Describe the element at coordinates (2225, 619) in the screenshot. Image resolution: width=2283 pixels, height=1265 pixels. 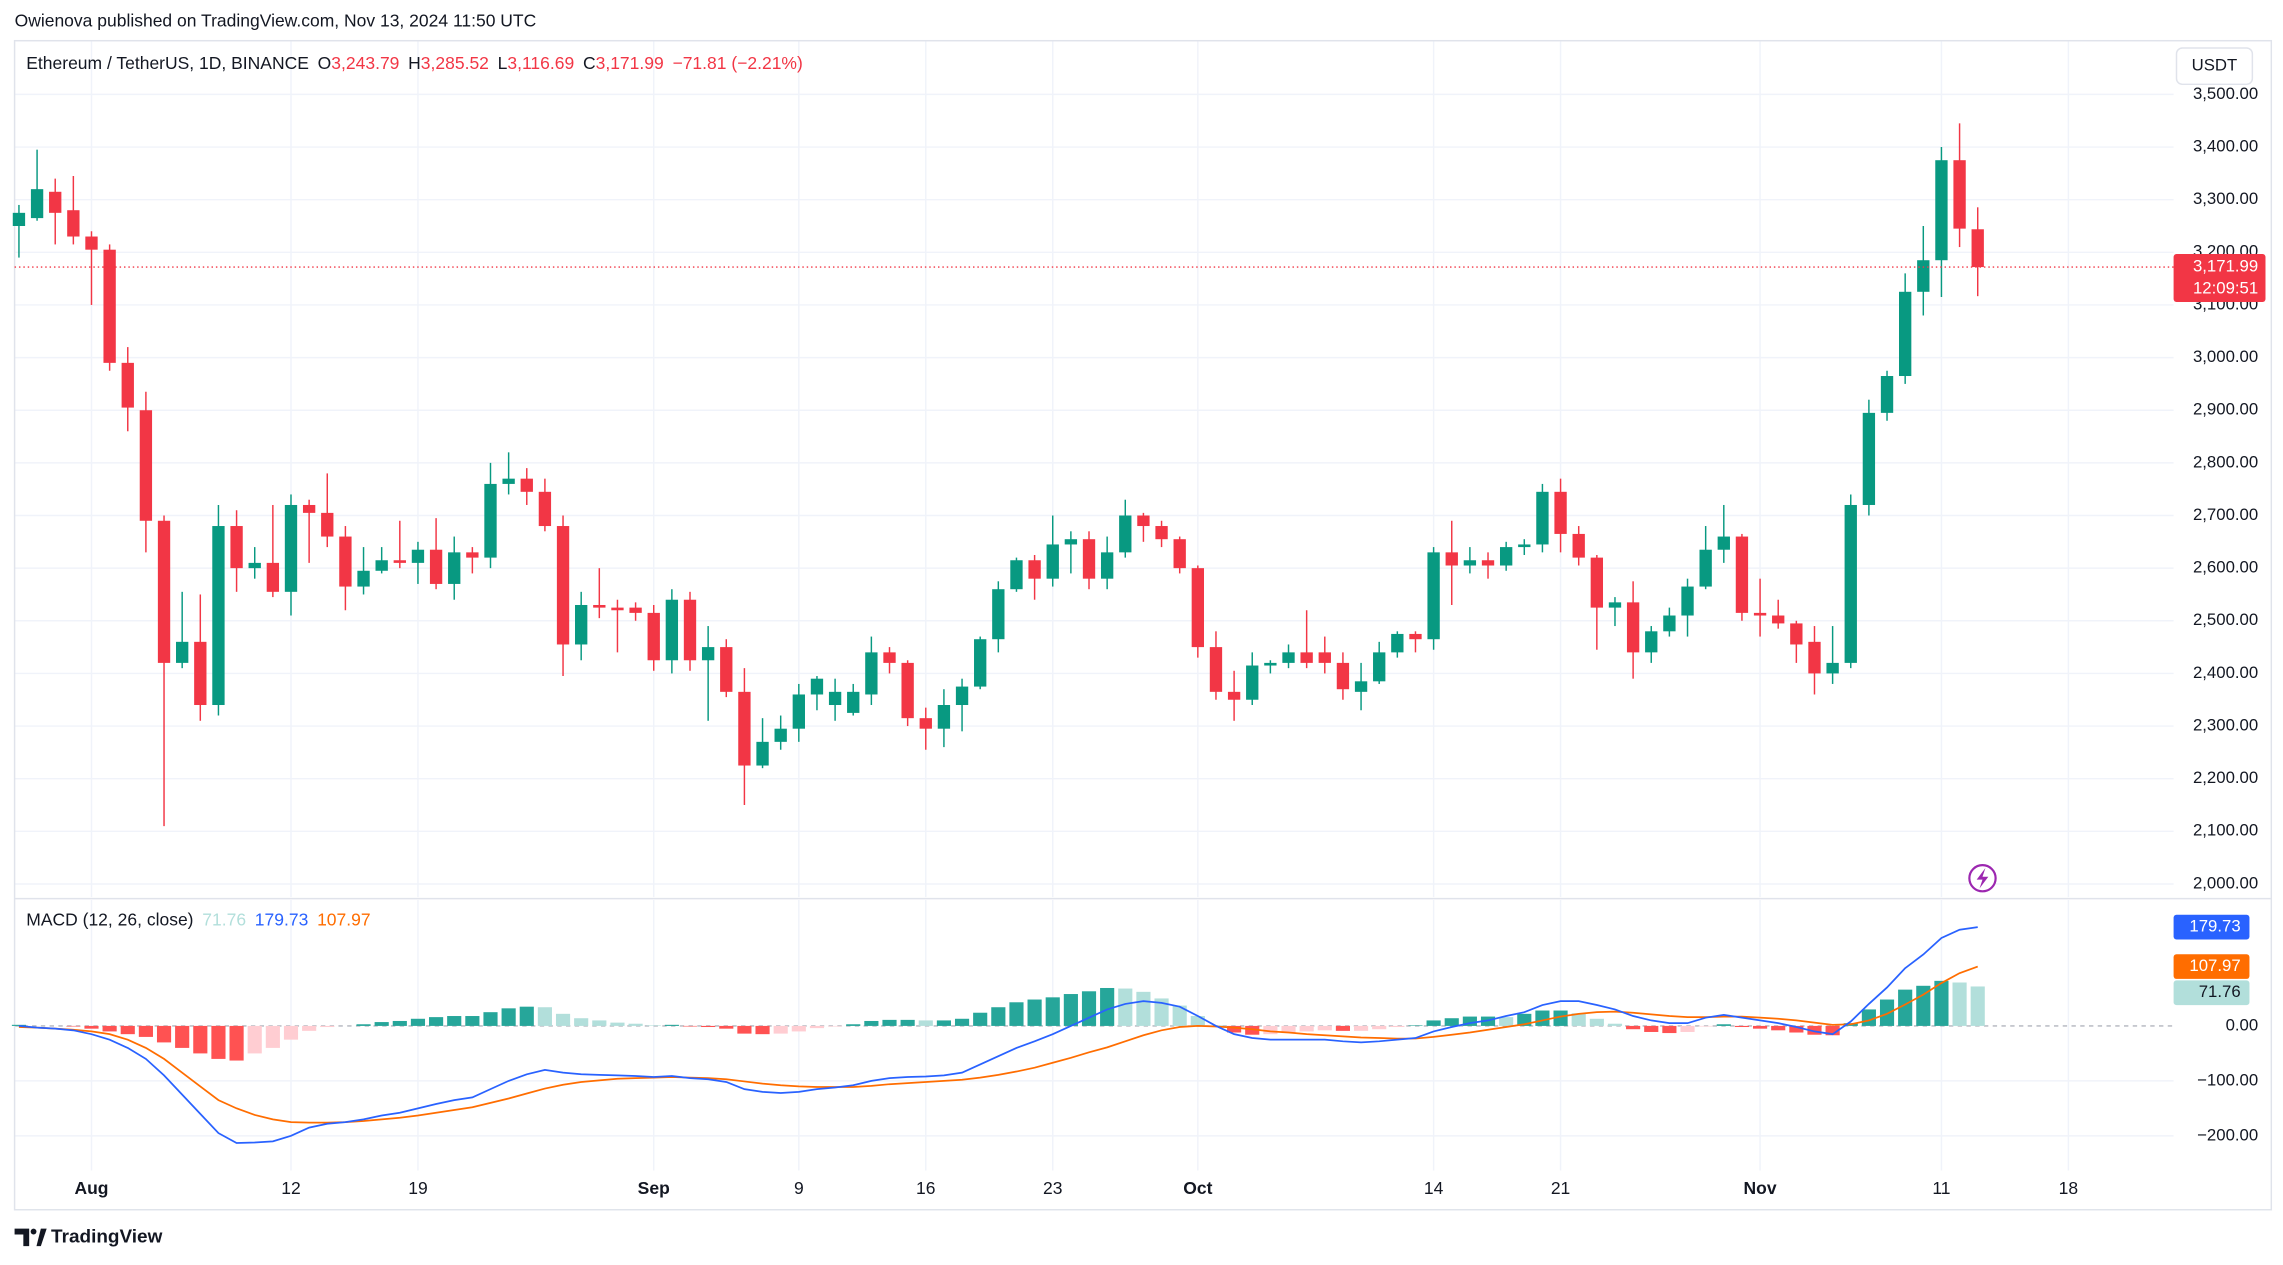
I see `y-tick-label: 2,500.00` at that location.